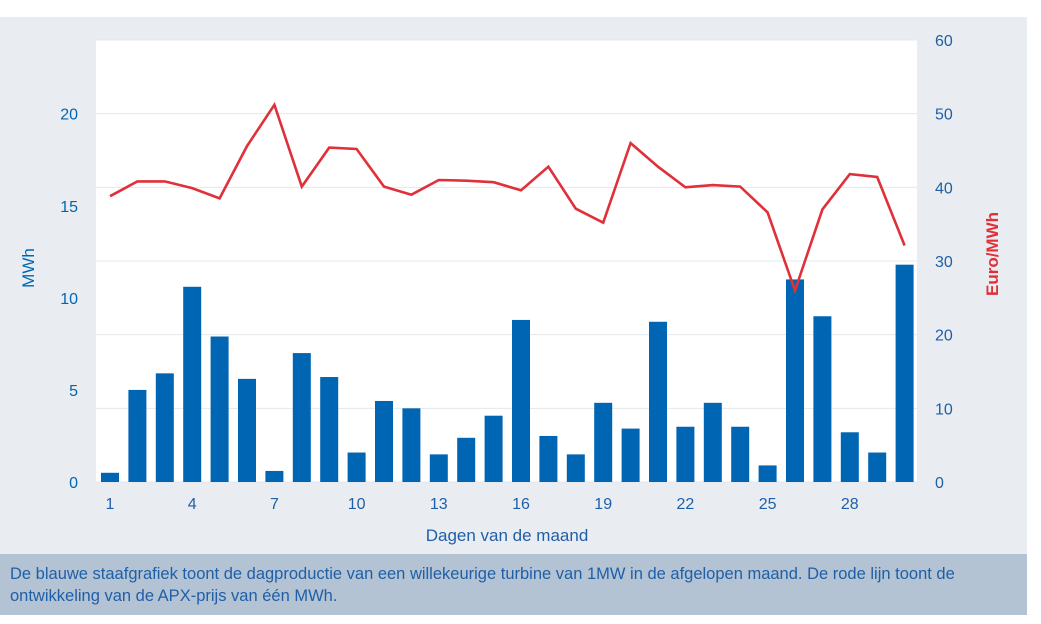 This screenshot has height=624, width=1041. What do you see at coordinates (768, 504) in the screenshot?
I see `x-tick-label: 25` at bounding box center [768, 504].